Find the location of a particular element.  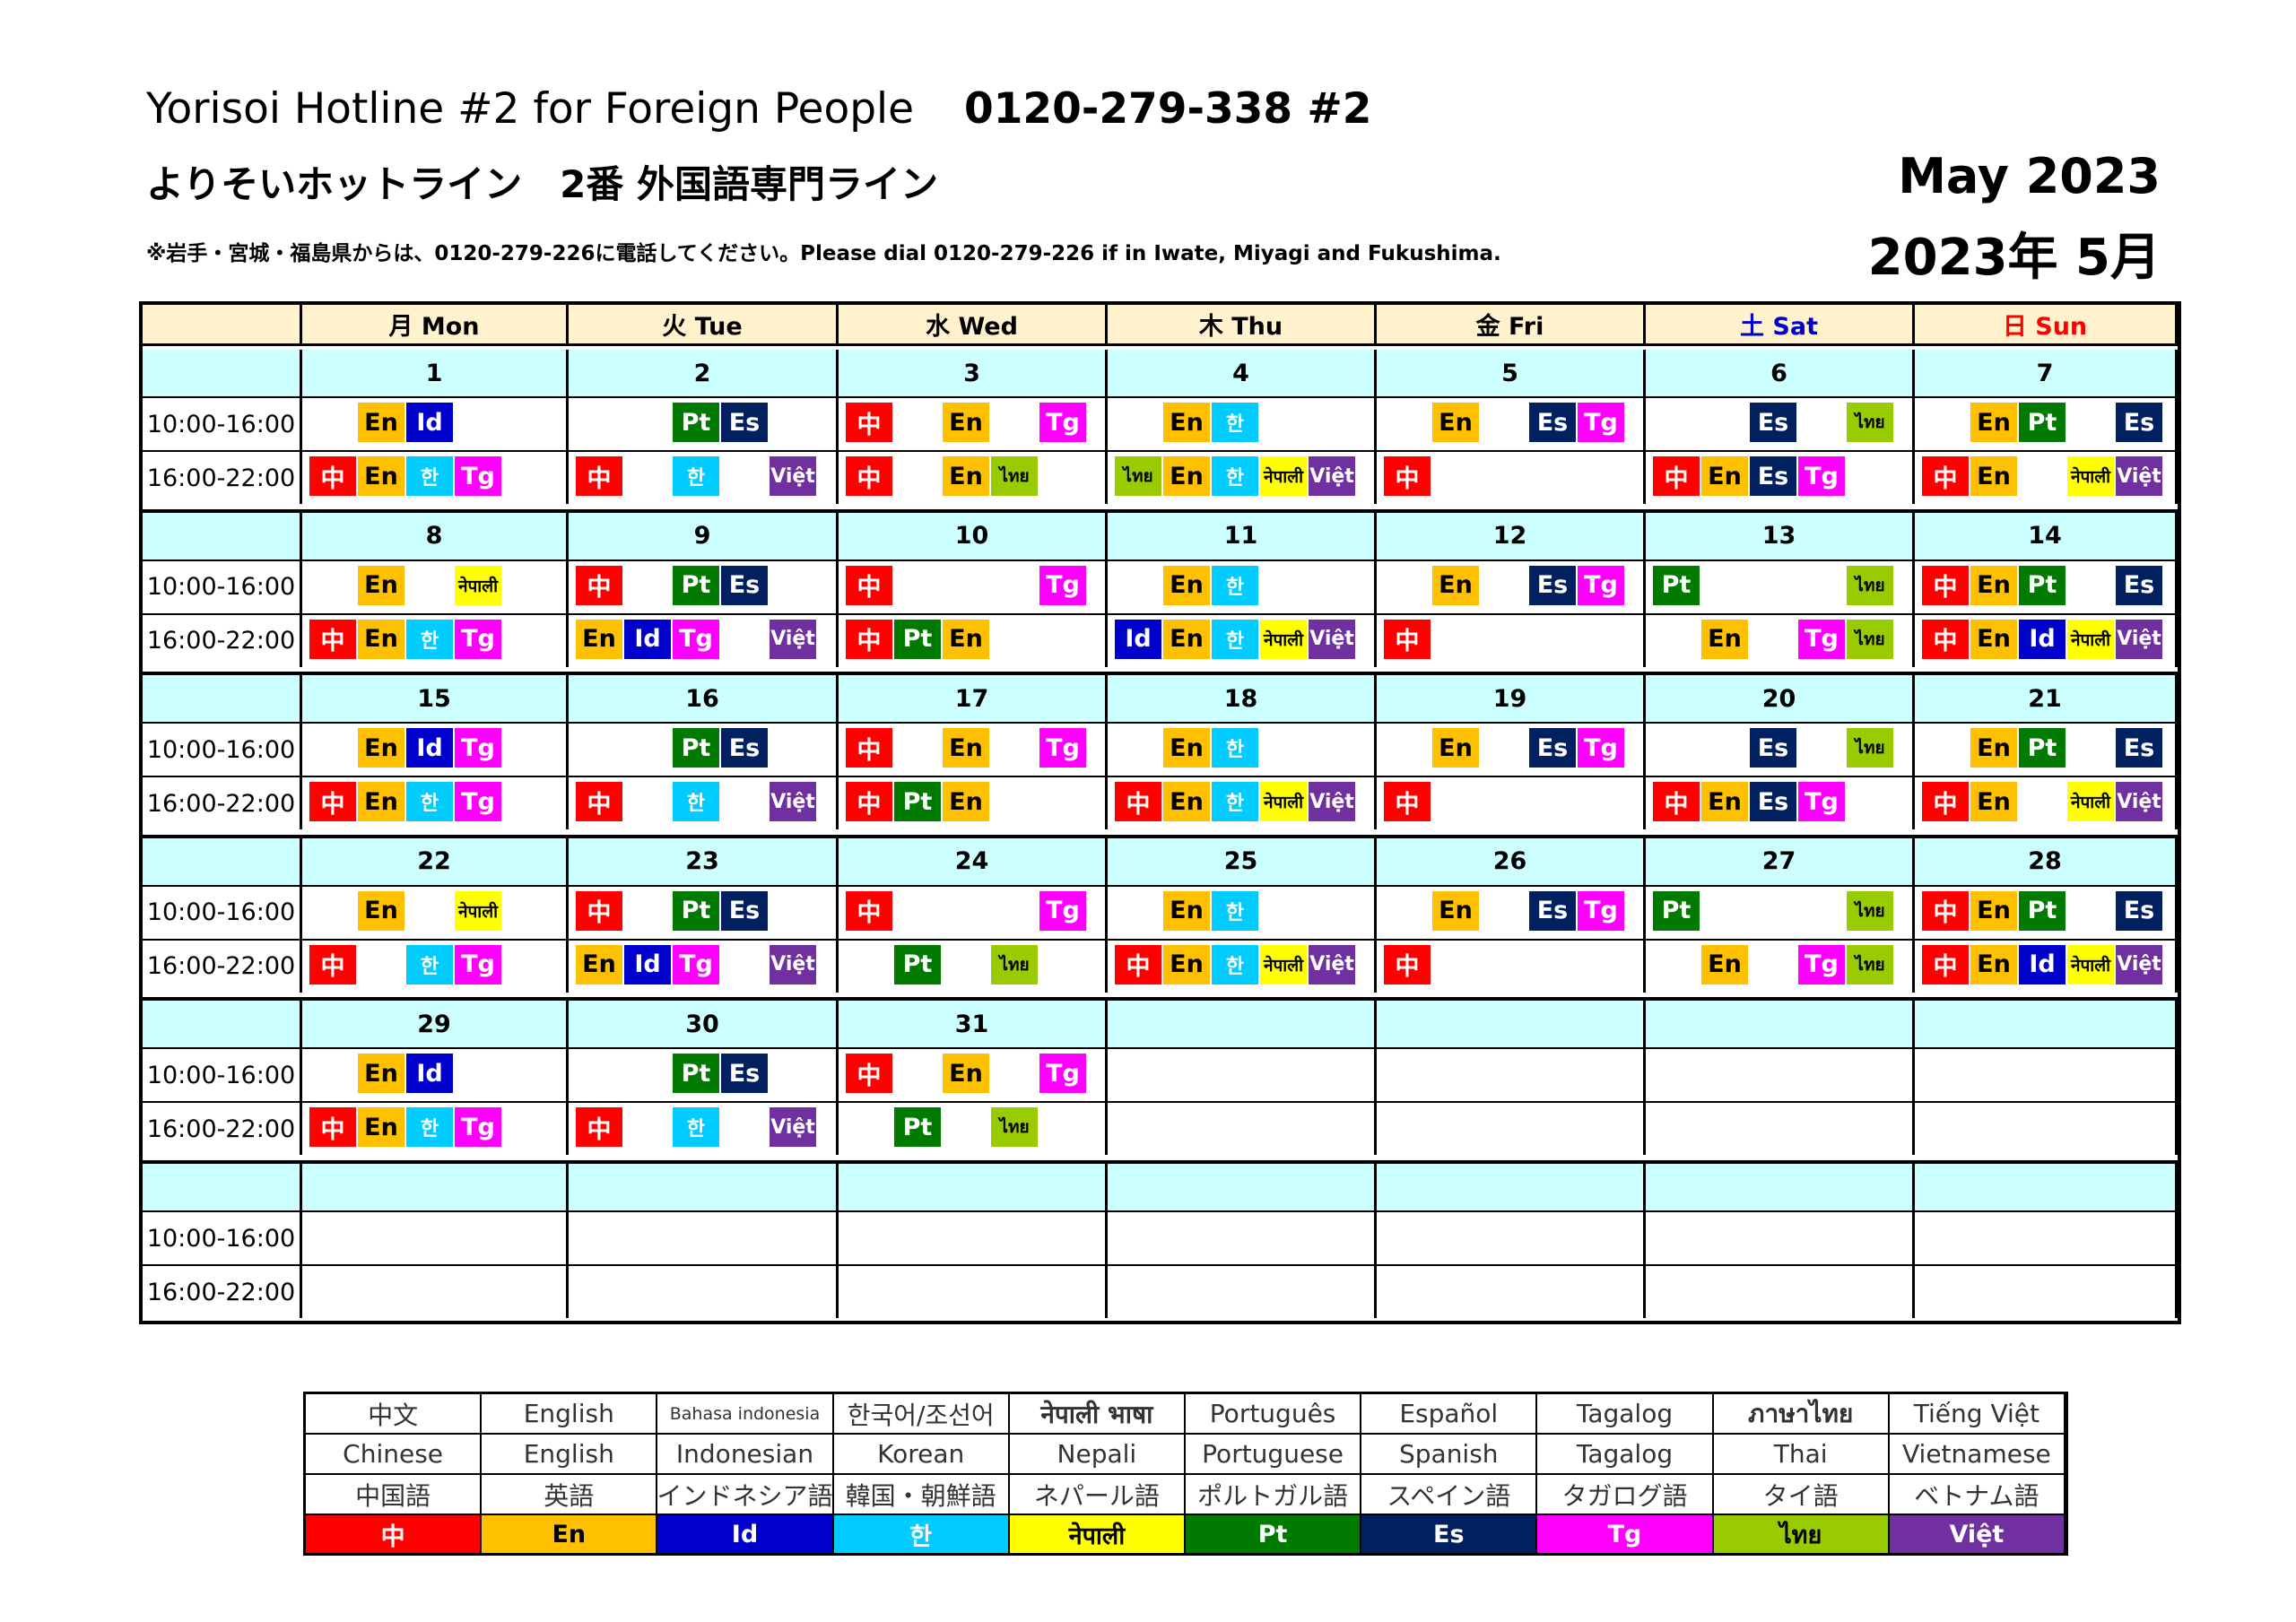

legend-badge-ne: नेपाली is located at coordinates (1097, 1534).